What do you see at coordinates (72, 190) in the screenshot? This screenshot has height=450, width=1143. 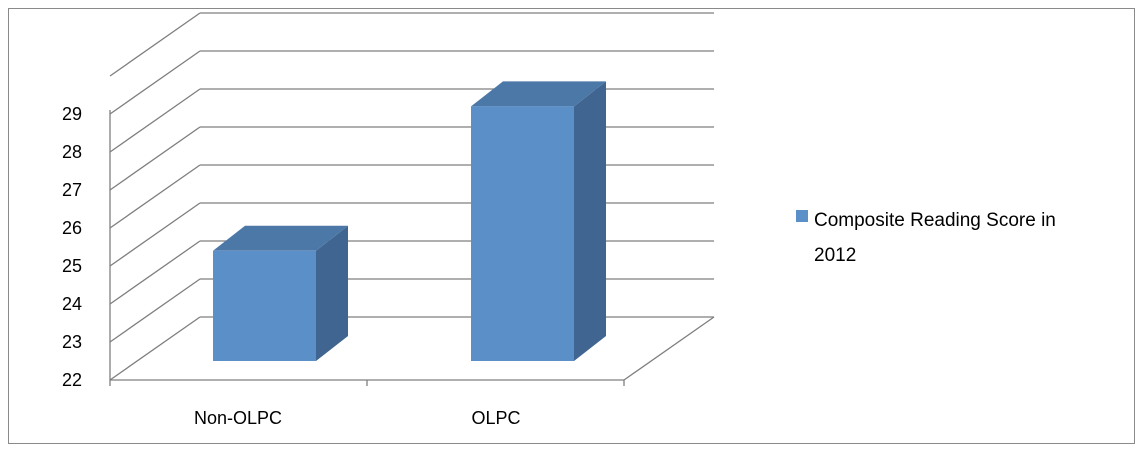 I see `y-tick-label: 27` at bounding box center [72, 190].